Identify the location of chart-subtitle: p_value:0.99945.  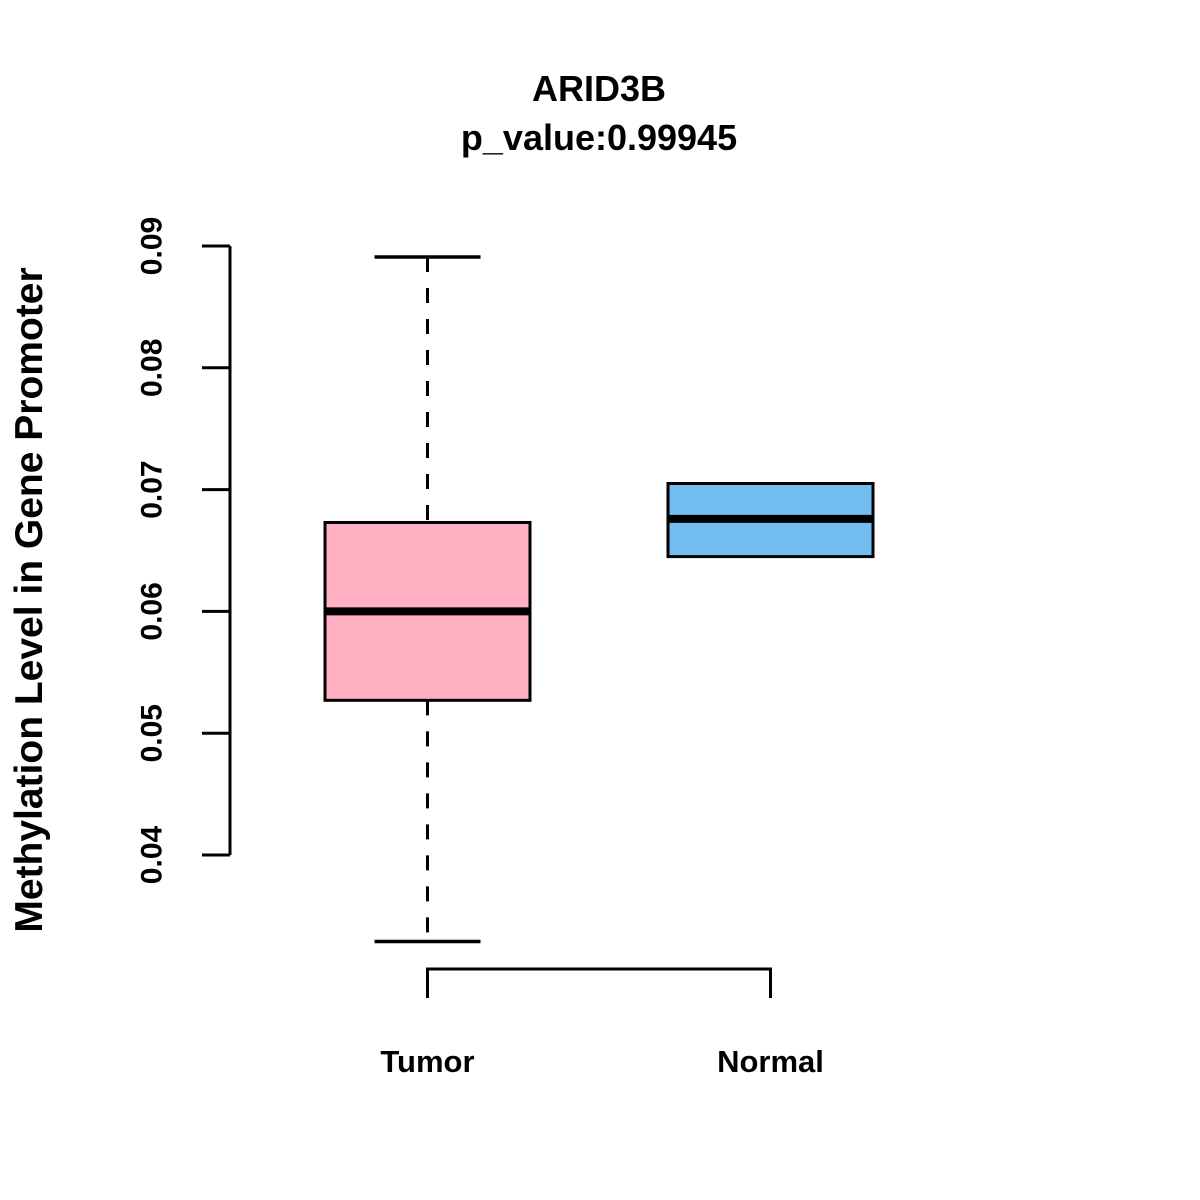
(599, 137).